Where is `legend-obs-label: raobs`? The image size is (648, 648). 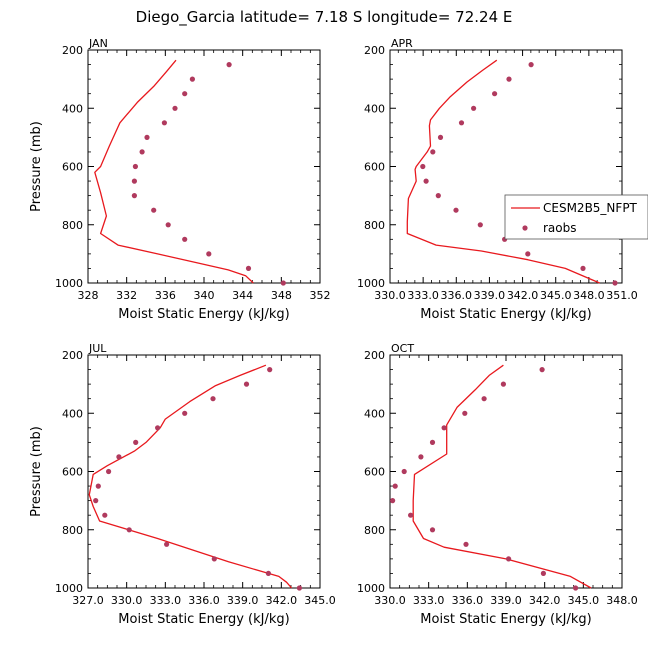 legend-obs-label: raobs is located at coordinates (560, 228).